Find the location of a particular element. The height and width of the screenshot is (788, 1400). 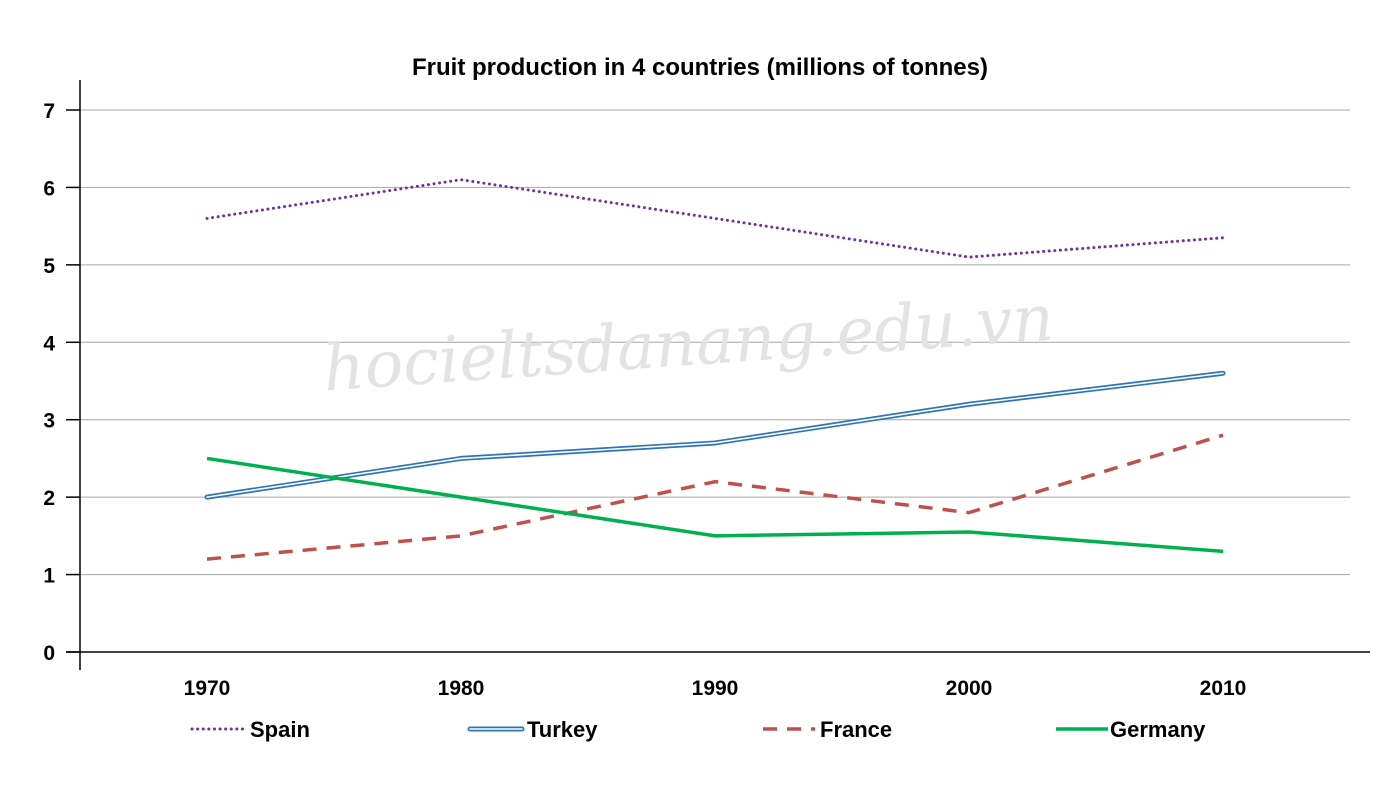

legend-label-france: France is located at coordinates (856, 729).